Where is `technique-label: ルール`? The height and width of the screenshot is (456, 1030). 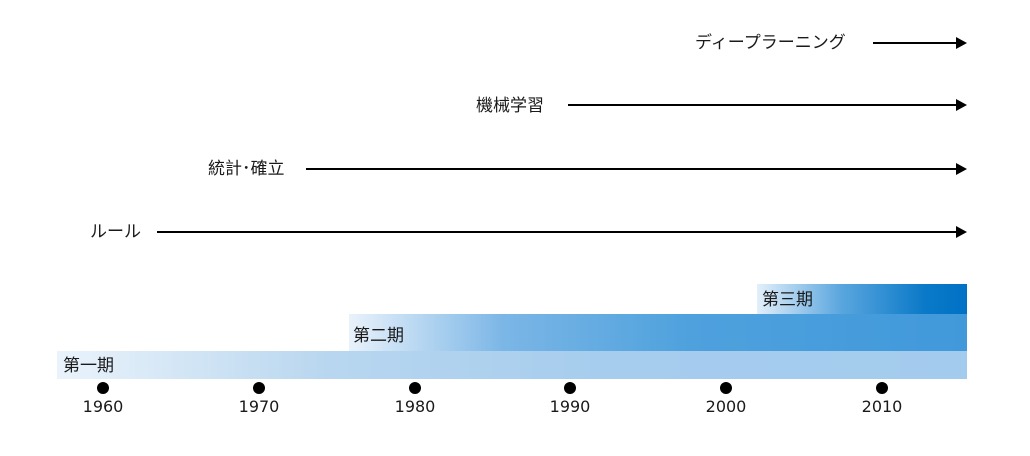 technique-label: ルール is located at coordinates (115, 232).